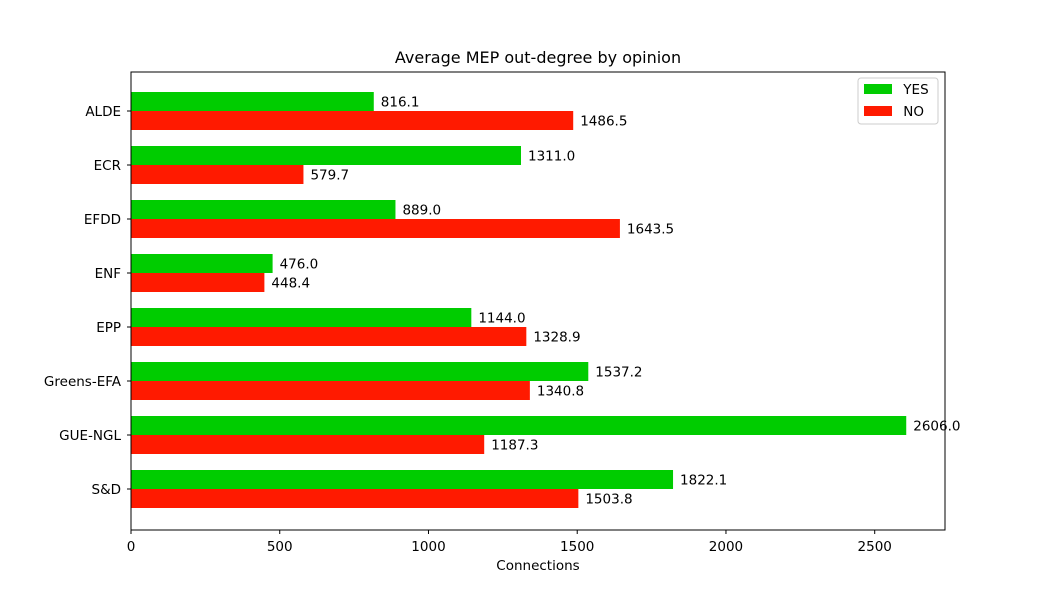 This screenshot has height=595, width=1050. I want to click on data-label: 2606.0, so click(936, 427).